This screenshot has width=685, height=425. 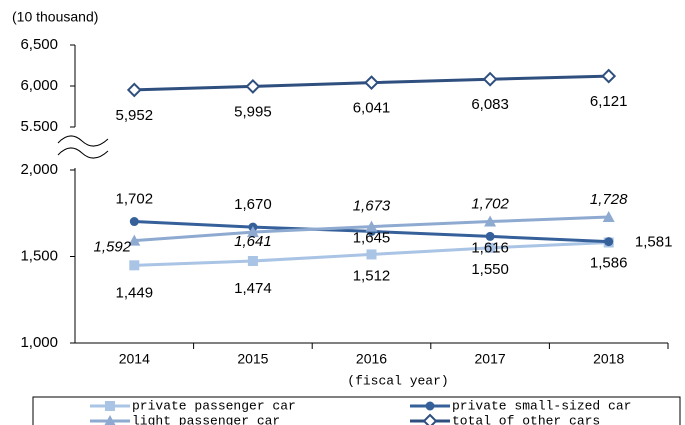 I want to click on data-label: 1,670, so click(x=253, y=204).